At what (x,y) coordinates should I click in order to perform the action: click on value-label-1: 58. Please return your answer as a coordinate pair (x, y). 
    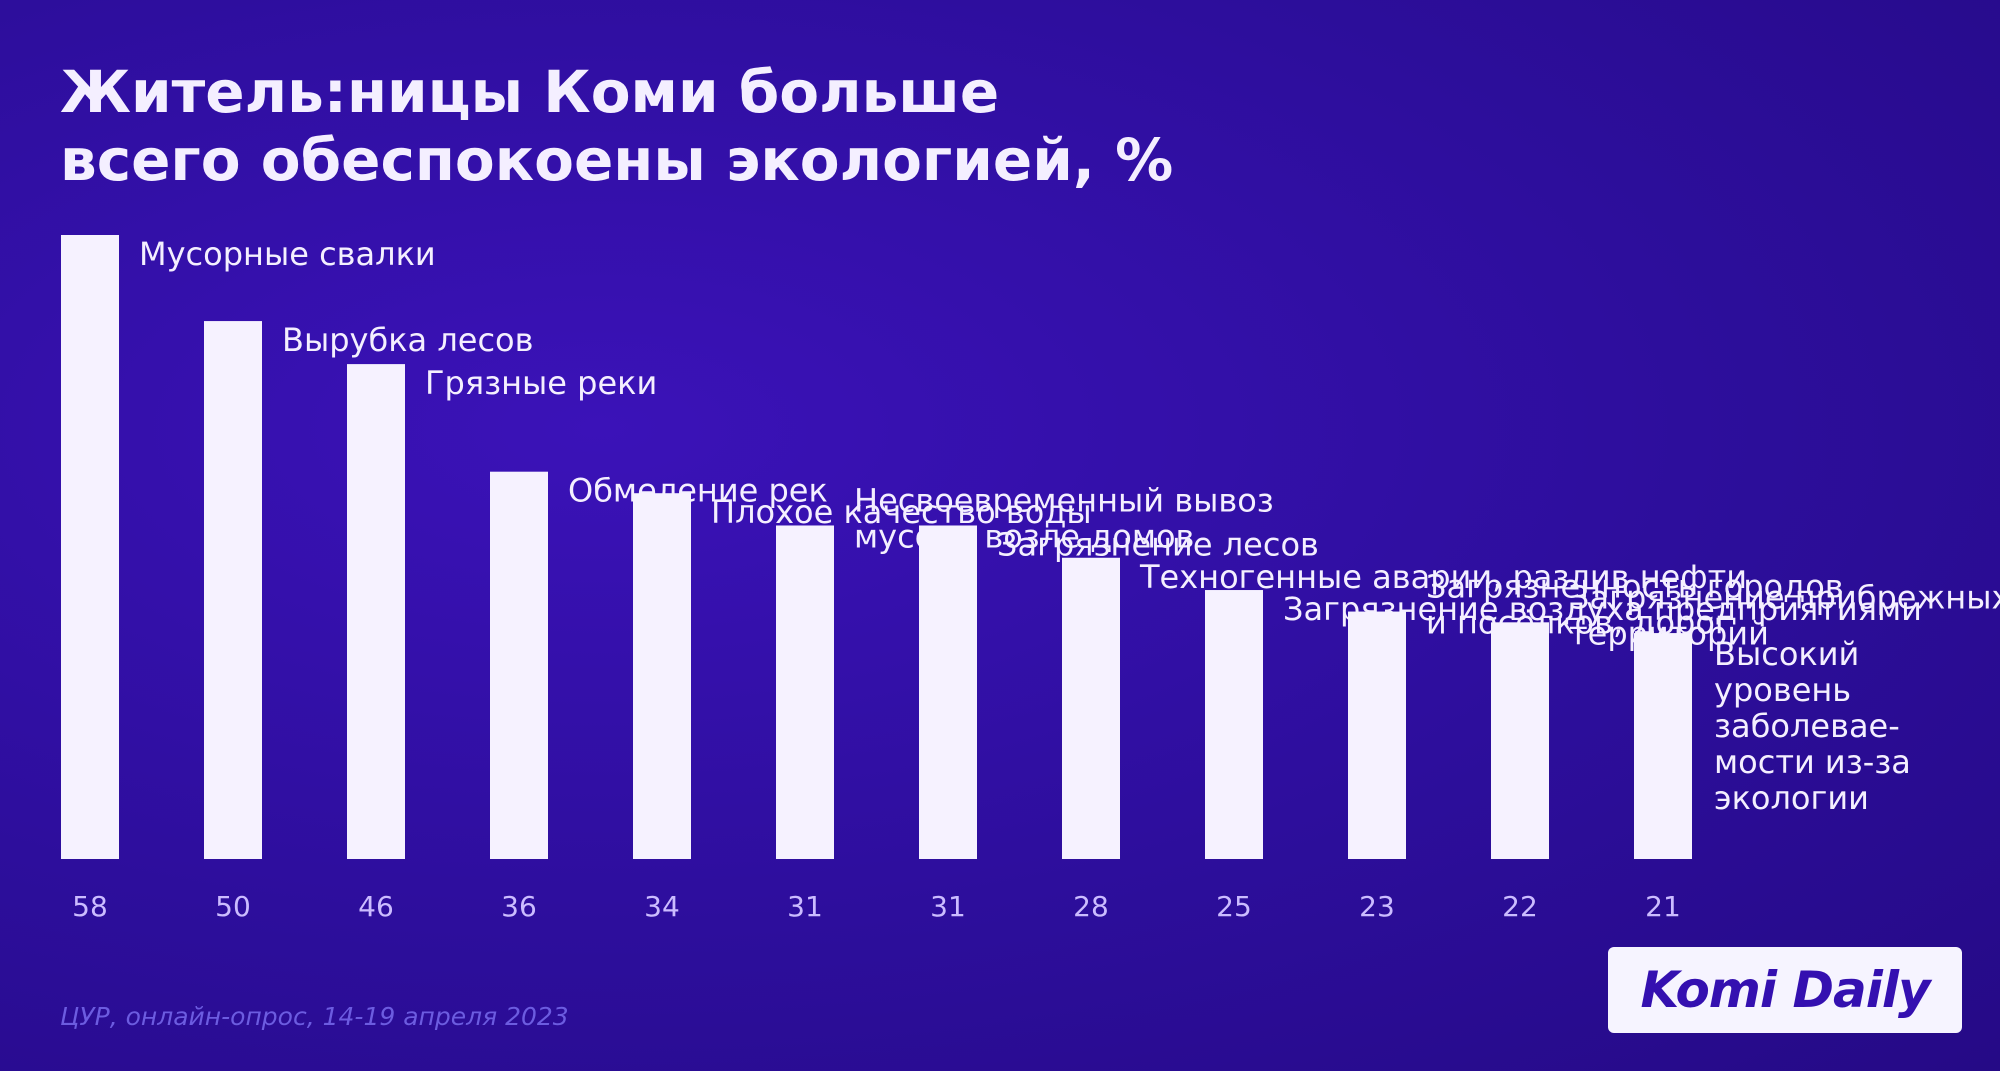
    Looking at the image, I should click on (90, 906).